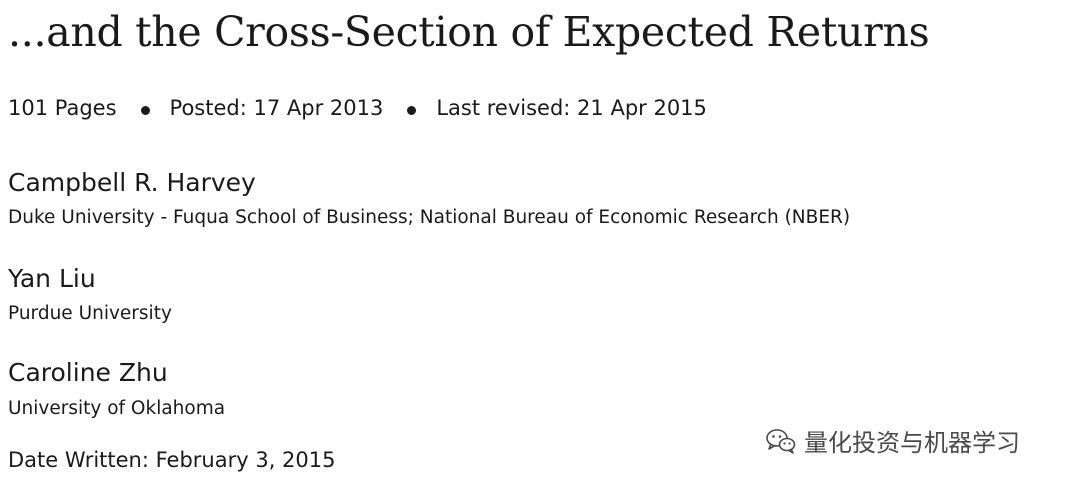 This screenshot has width=1080, height=486. I want to click on last-revised-date: Last revised: 21 Apr 2015, so click(571, 108).